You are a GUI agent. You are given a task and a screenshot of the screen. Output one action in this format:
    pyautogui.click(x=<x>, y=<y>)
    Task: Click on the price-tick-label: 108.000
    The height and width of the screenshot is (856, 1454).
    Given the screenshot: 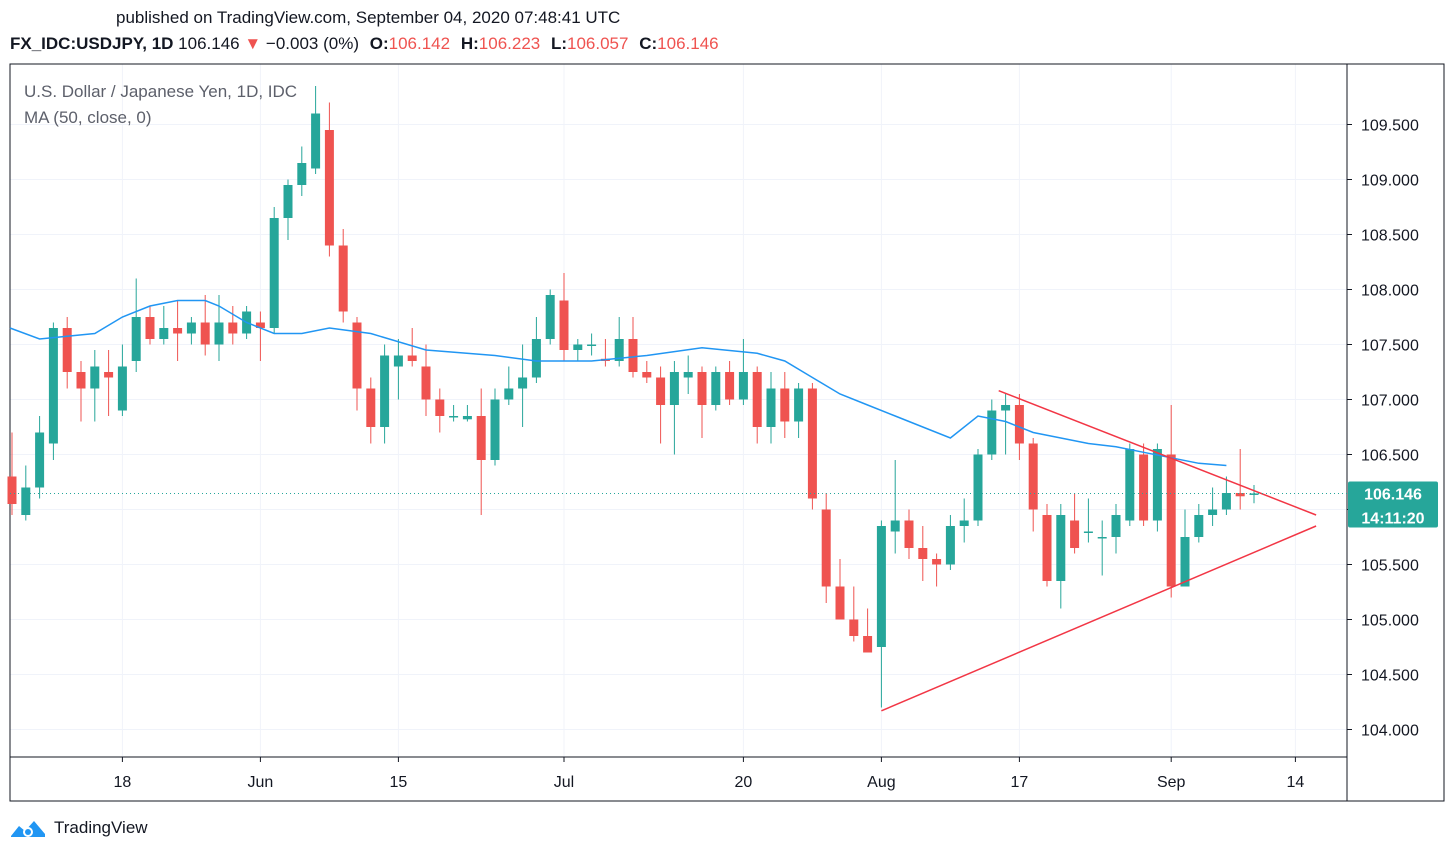 What is the action you would take?
    pyautogui.click(x=1390, y=291)
    